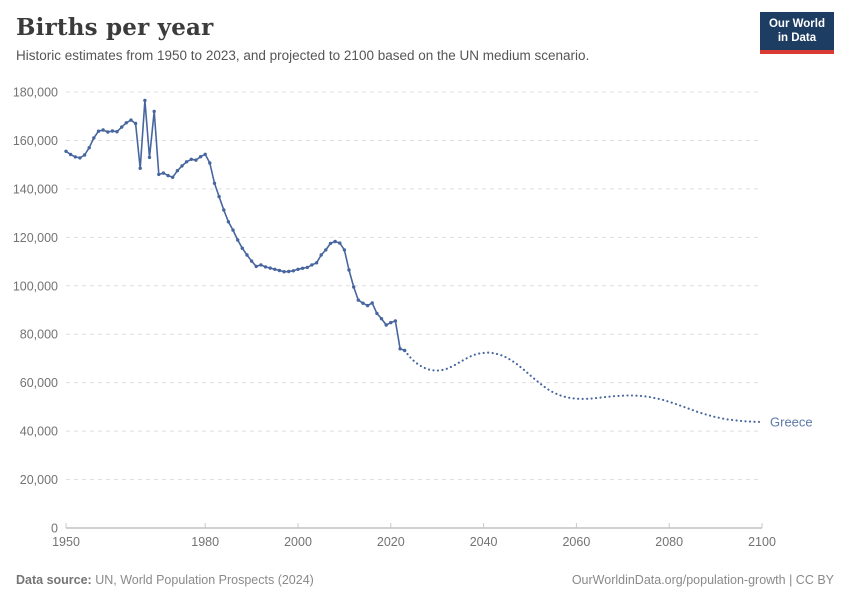  Describe the element at coordinates (39, 432) in the screenshot. I see `y-tick-label: 40,000` at that location.